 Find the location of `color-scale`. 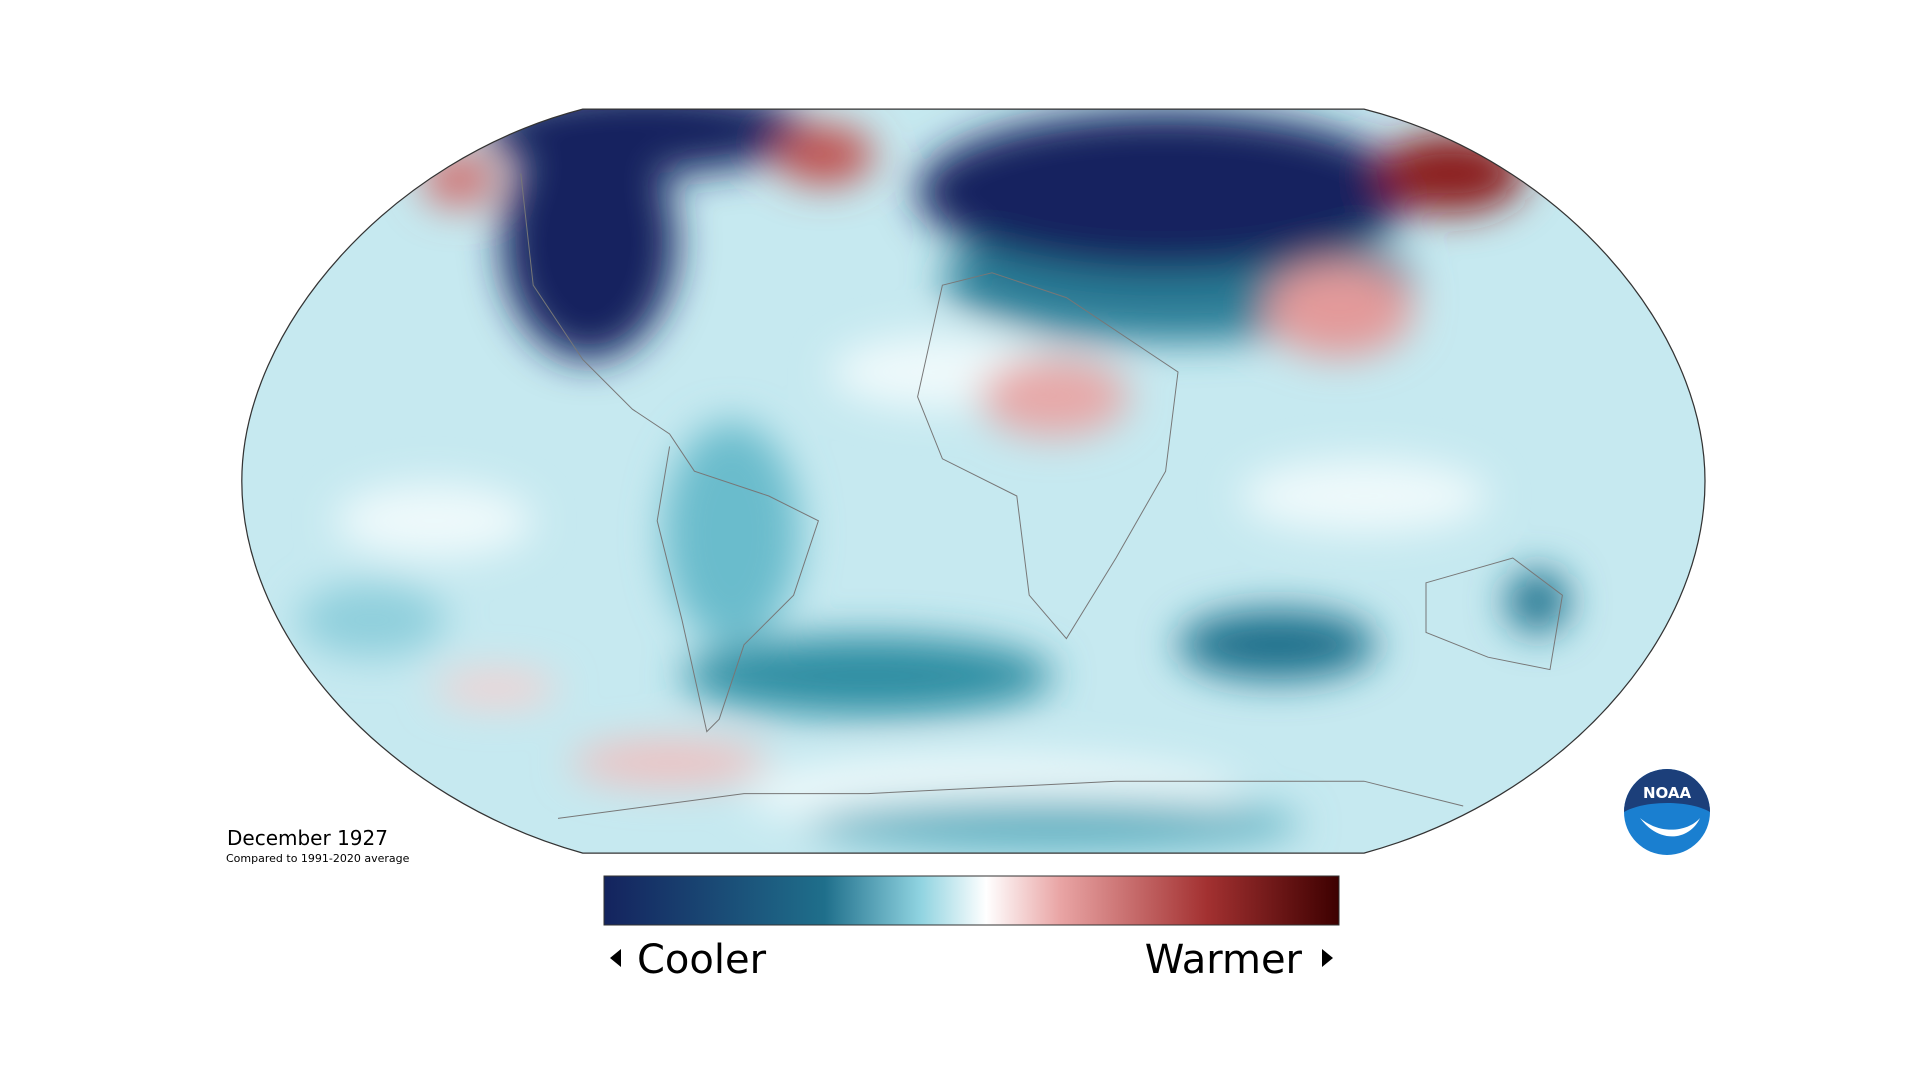

color-scale is located at coordinates (971, 900).